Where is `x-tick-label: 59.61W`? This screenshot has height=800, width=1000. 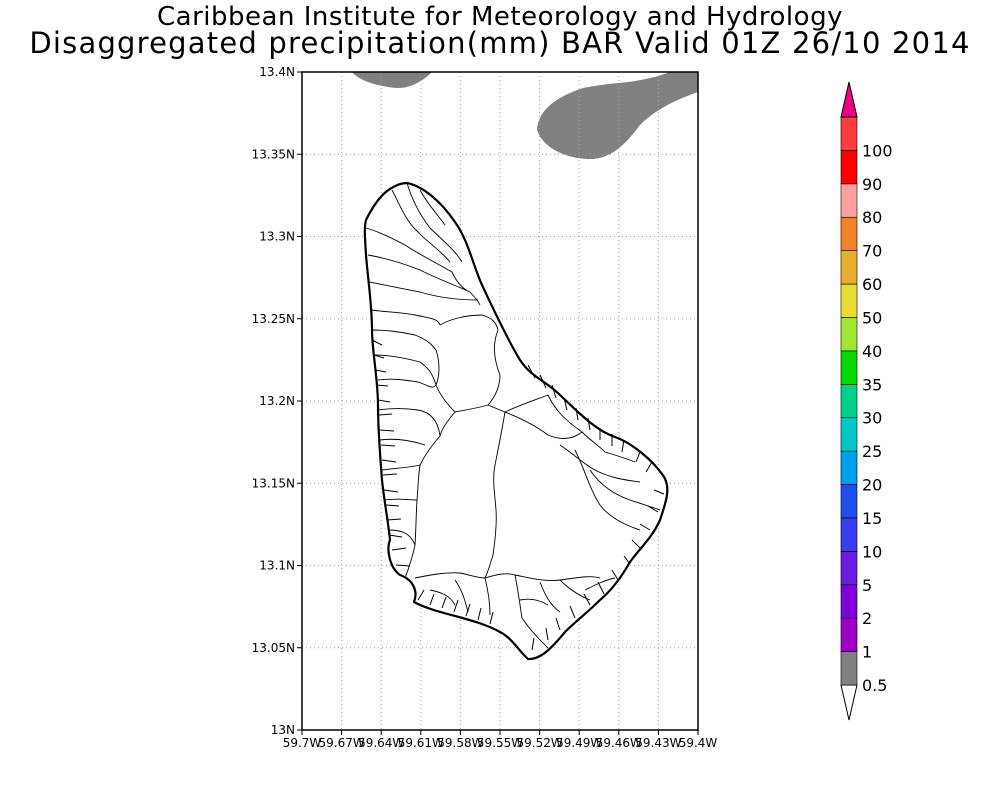
x-tick-label: 59.61W is located at coordinates (421, 743).